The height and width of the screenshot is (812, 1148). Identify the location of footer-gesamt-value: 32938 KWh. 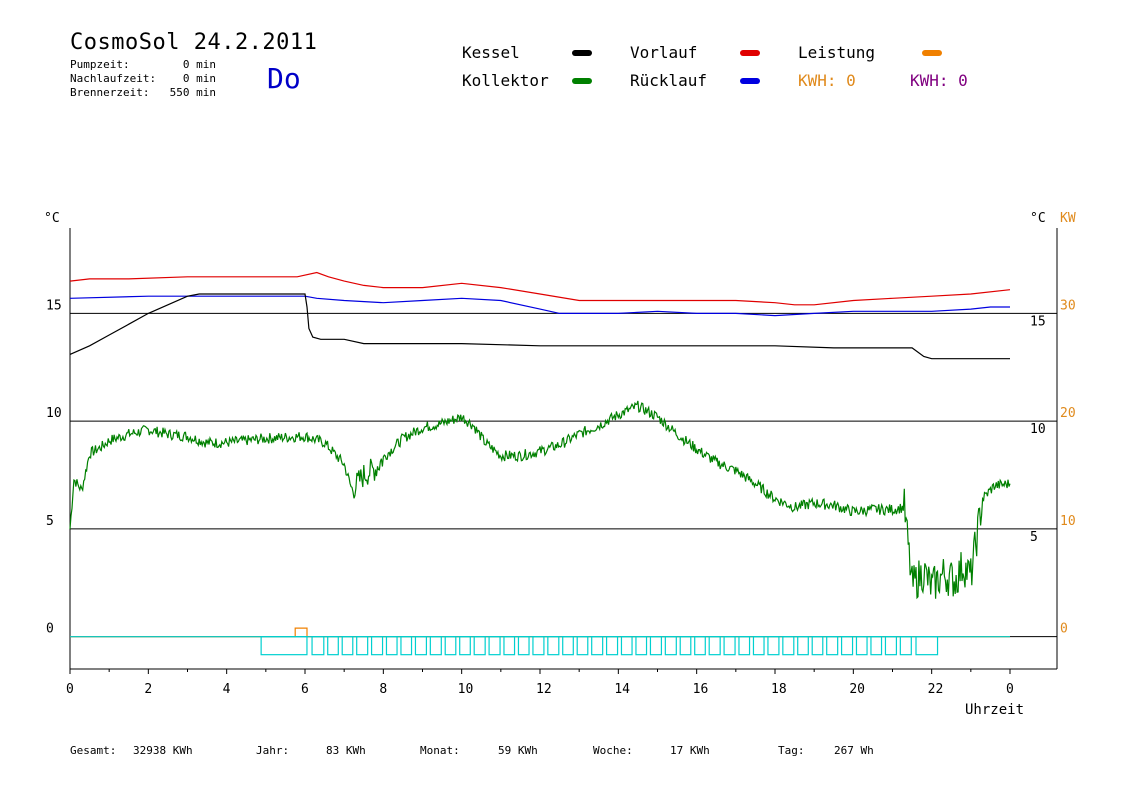
(163, 750).